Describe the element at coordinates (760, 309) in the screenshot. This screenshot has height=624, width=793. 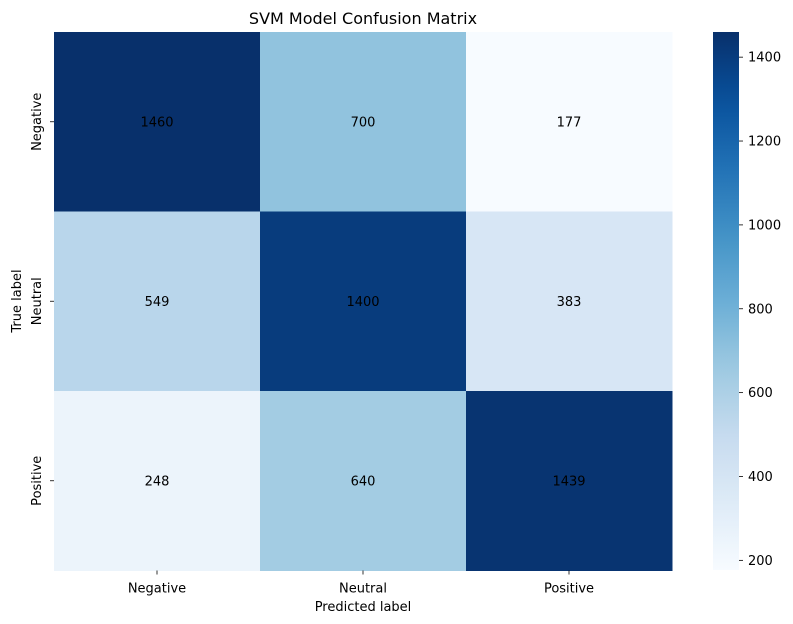
I see `colorbar-tick-label: 800` at that location.